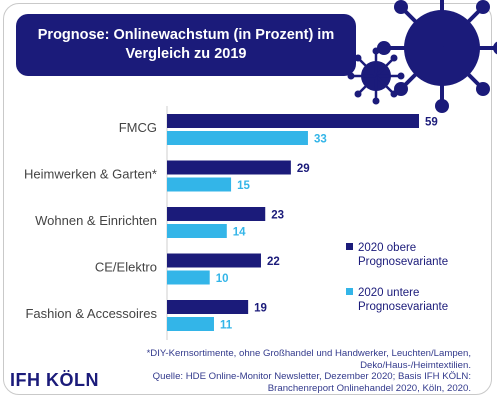 The height and width of the screenshot is (400, 497). What do you see at coordinates (273, 262) in the screenshot?
I see `data-label: 22` at bounding box center [273, 262].